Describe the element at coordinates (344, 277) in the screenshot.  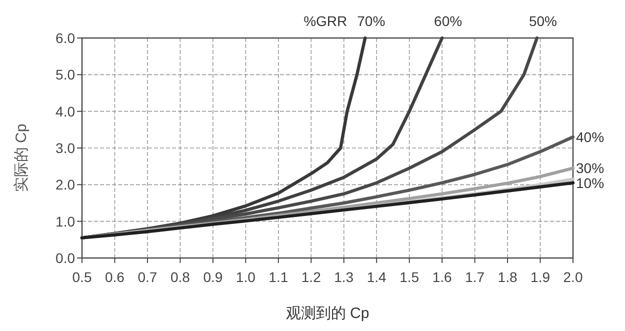
I see `x-tick-label: 1.3` at that location.